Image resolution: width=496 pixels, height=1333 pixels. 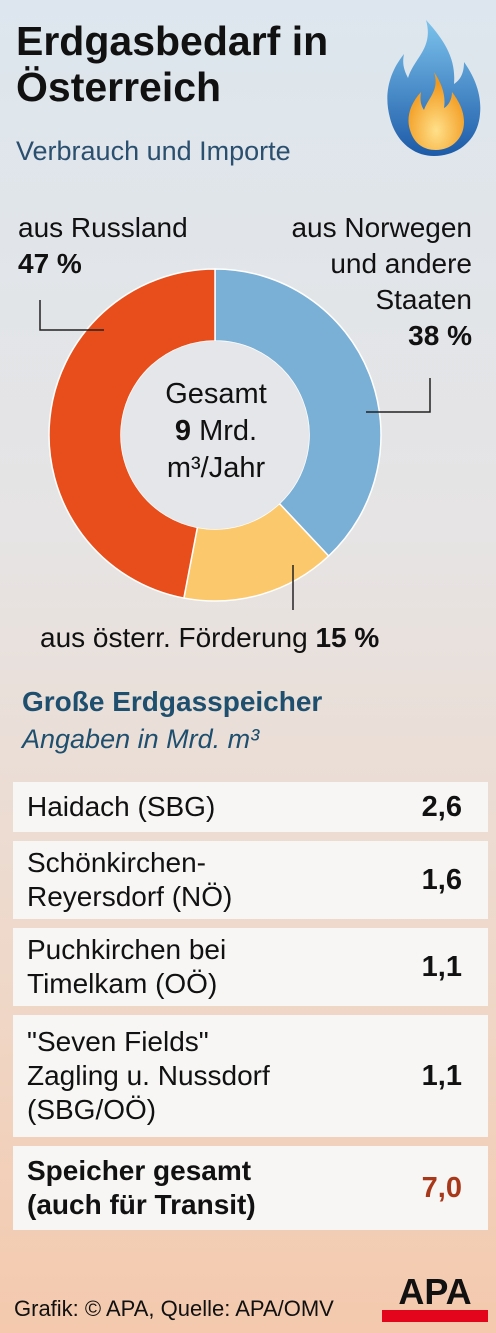 I want to click on slice-value-norwegen: 38 %, so click(x=440, y=335).